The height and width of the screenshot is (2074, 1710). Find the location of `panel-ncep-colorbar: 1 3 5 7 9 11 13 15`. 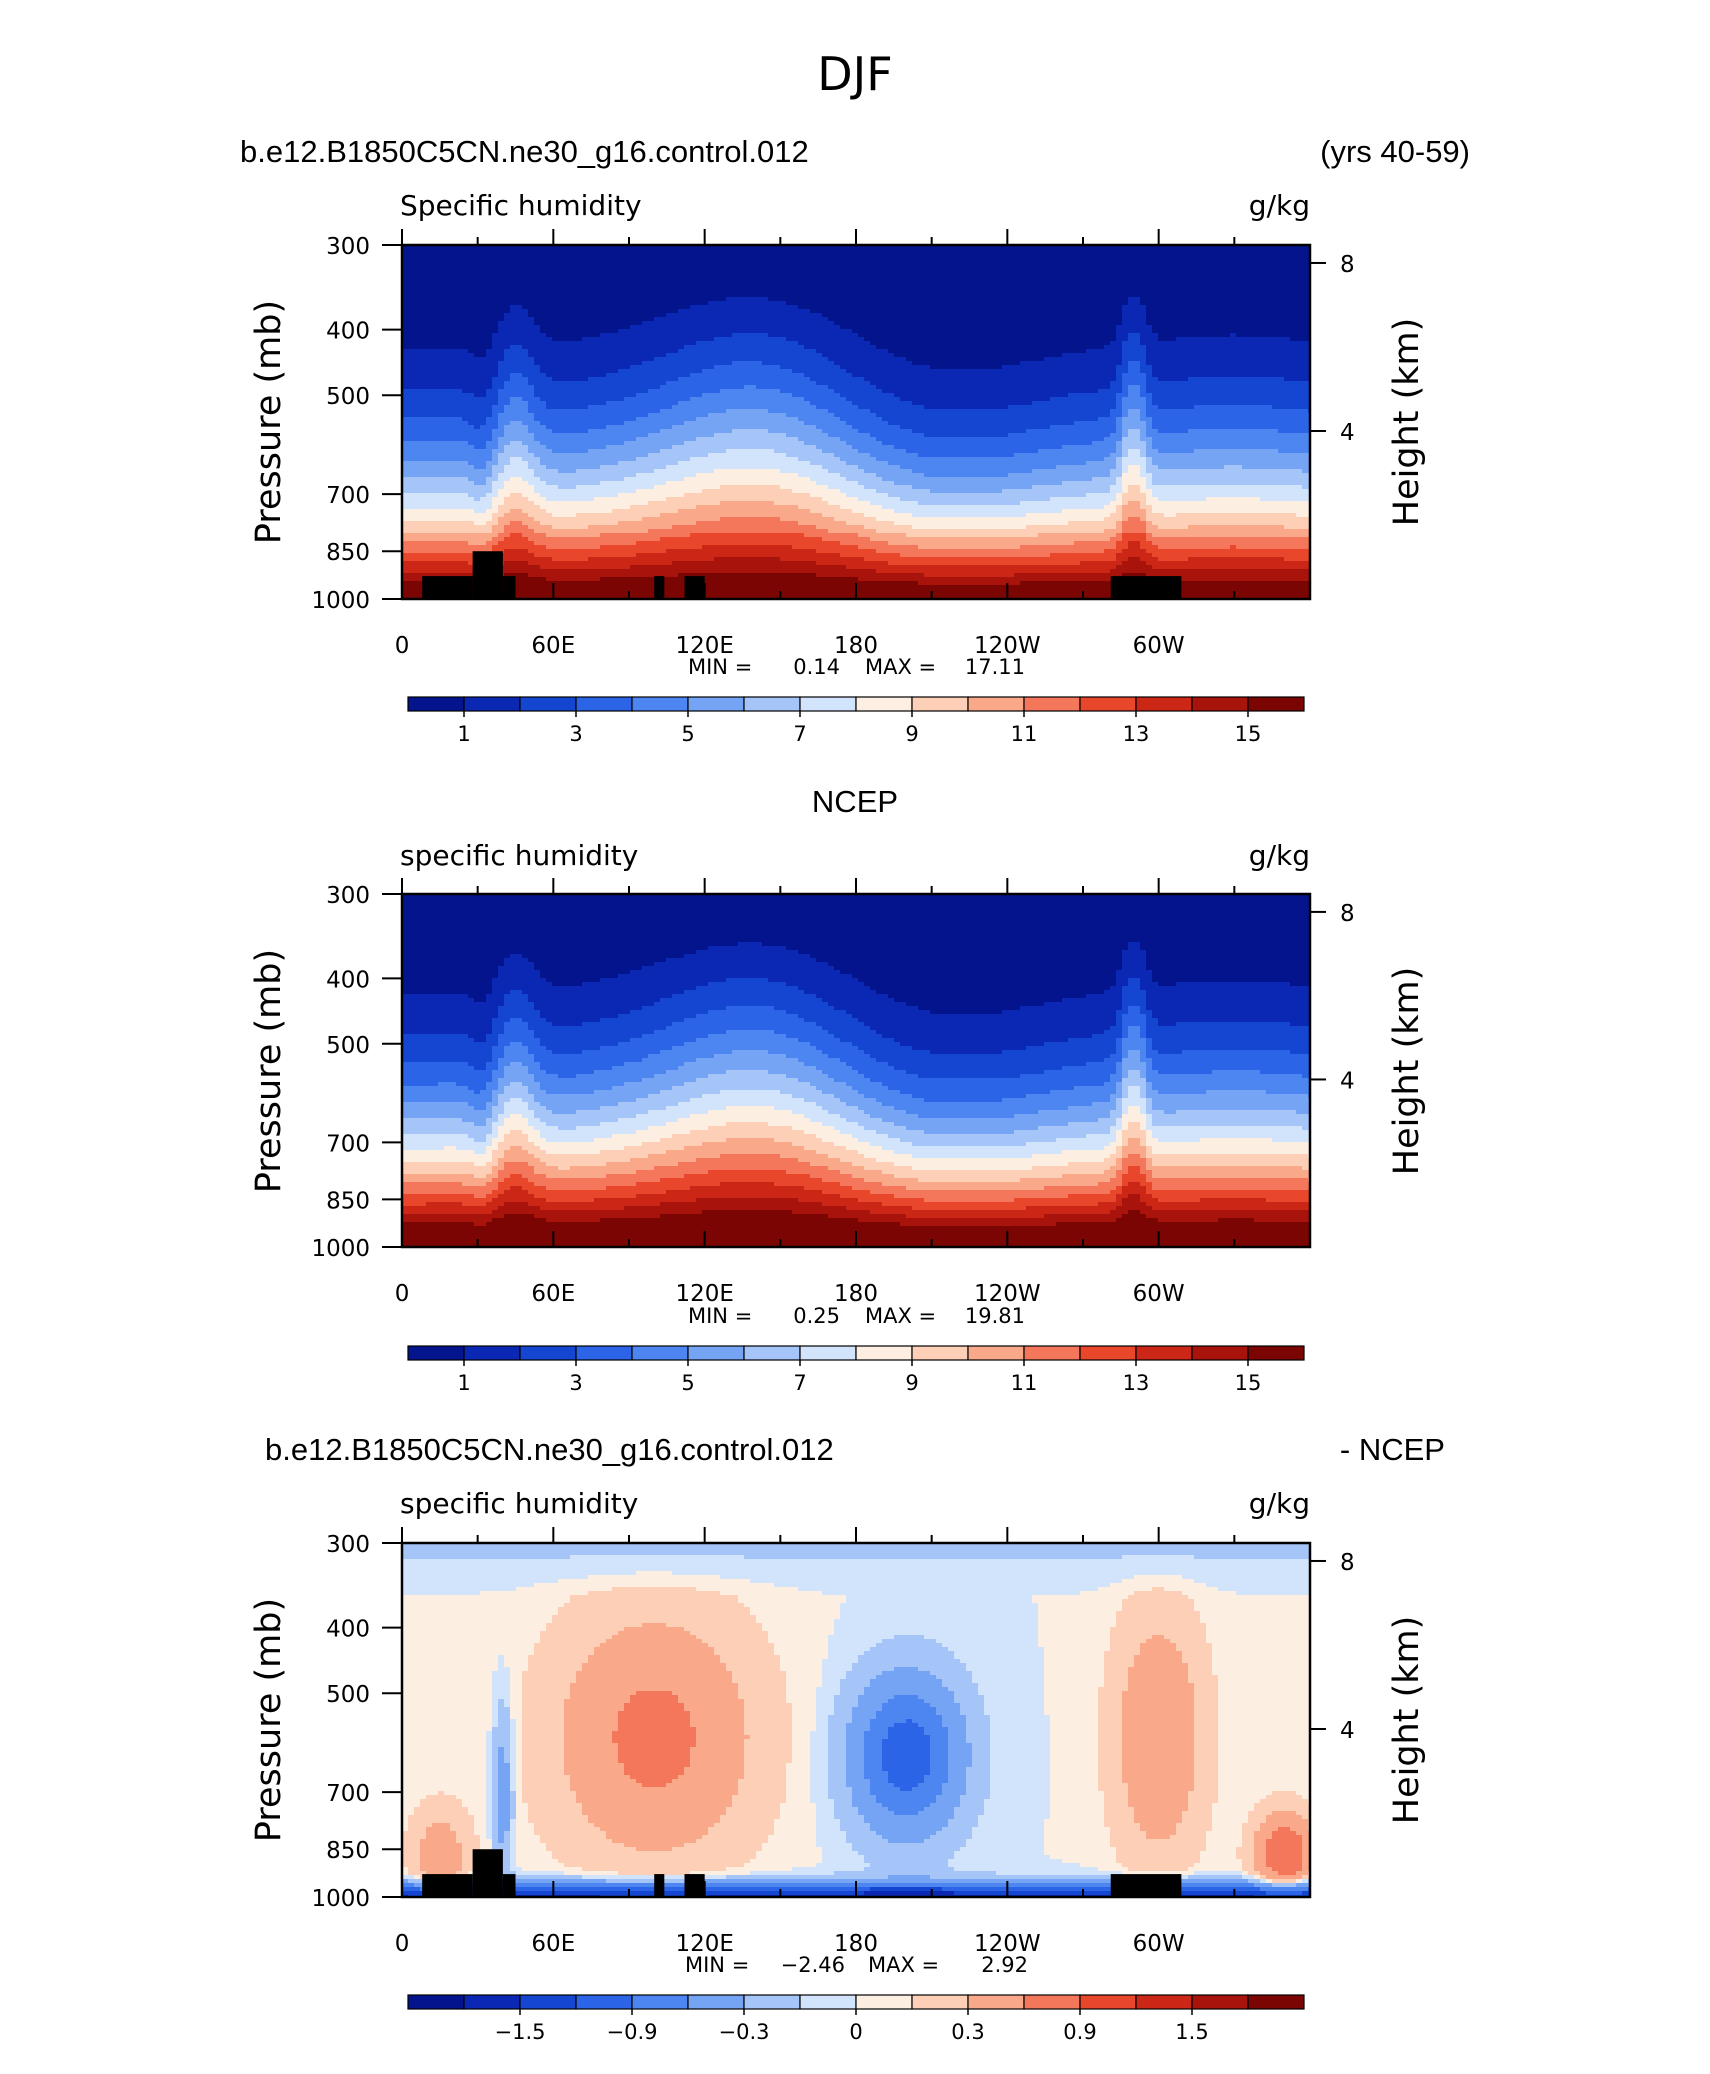

panel-ncep-colorbar: 1 3 5 7 9 11 13 15 is located at coordinates (856, 1370).